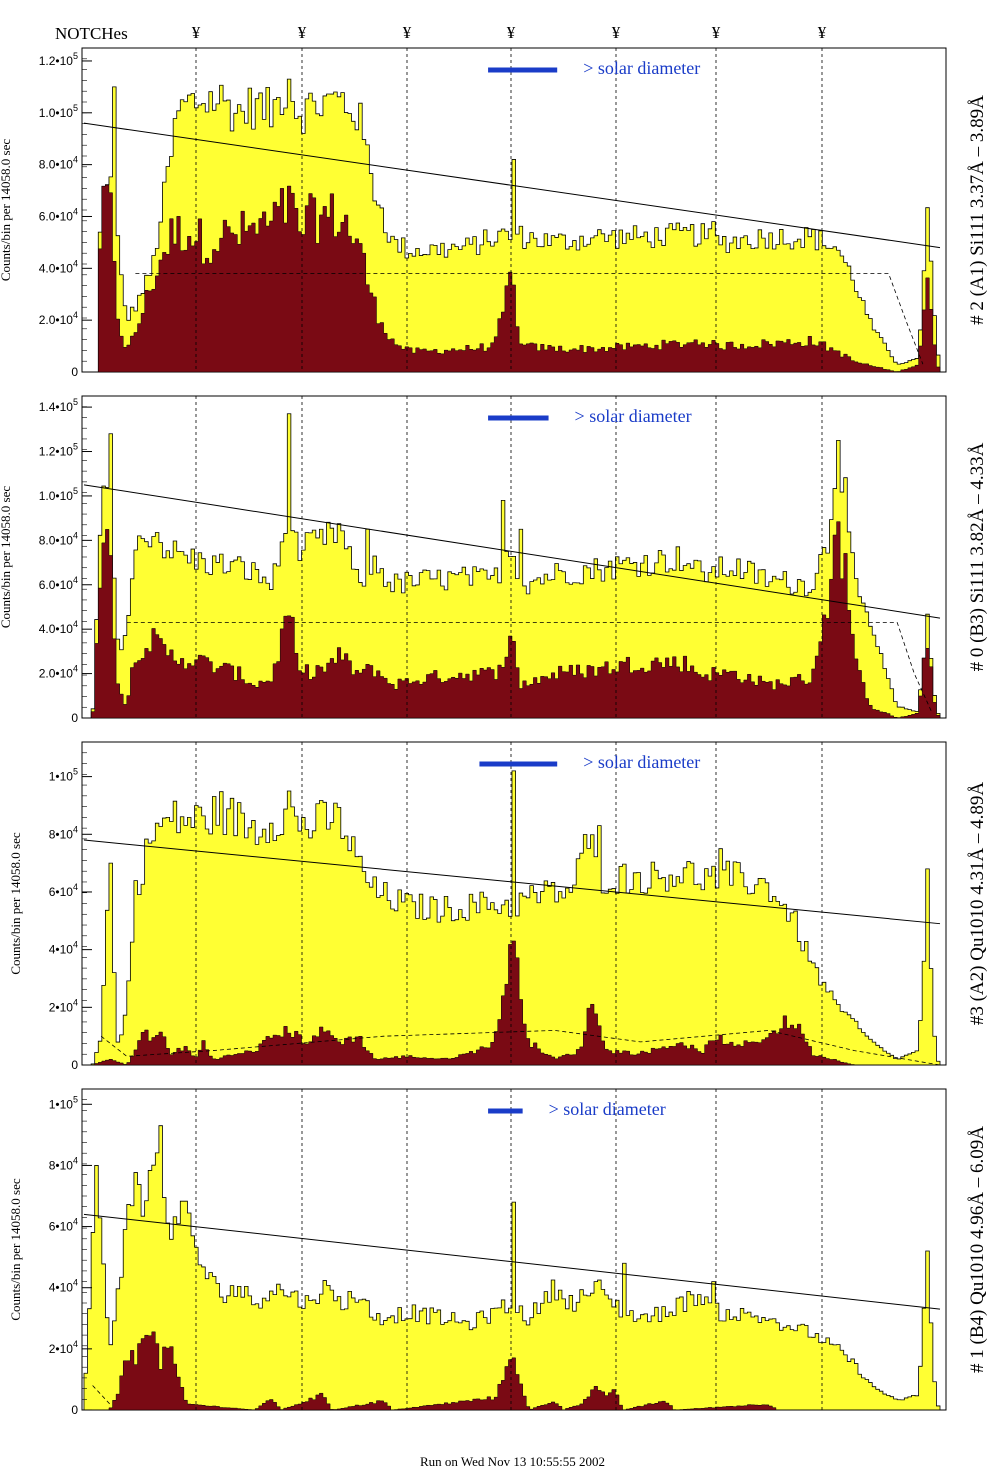 The height and width of the screenshot is (1477, 1004). I want to click on notch-symbol-7: ¥, so click(822, 32).